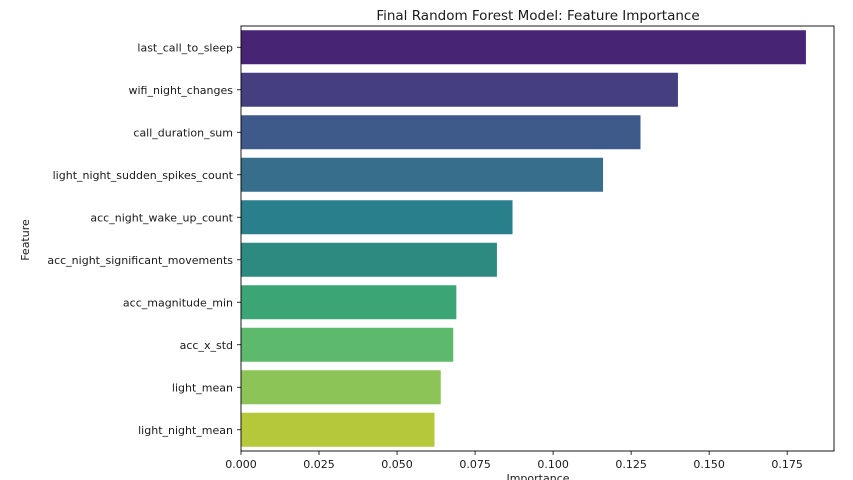  What do you see at coordinates (178, 302) in the screenshot?
I see `y-tick-label-acc-magnitude-min: acc_magnitude_min` at bounding box center [178, 302].